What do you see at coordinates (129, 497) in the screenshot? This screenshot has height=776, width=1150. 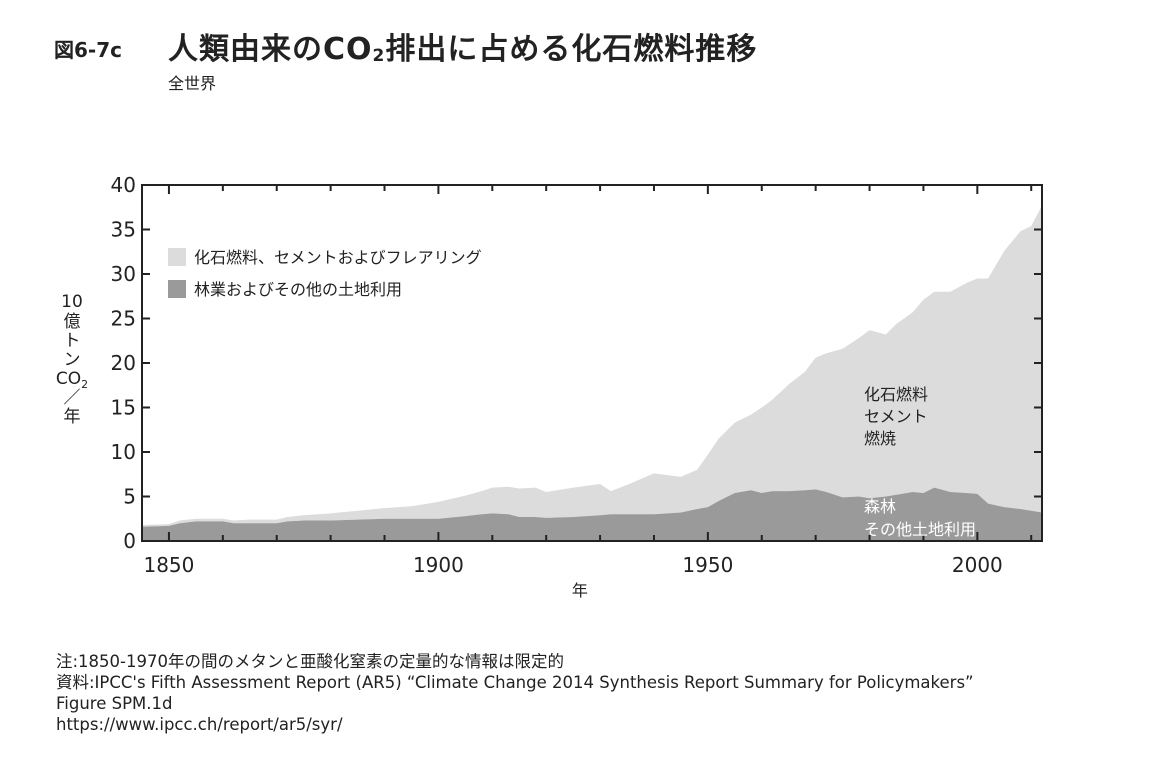 I see `y-tick-label: 5` at bounding box center [129, 497].